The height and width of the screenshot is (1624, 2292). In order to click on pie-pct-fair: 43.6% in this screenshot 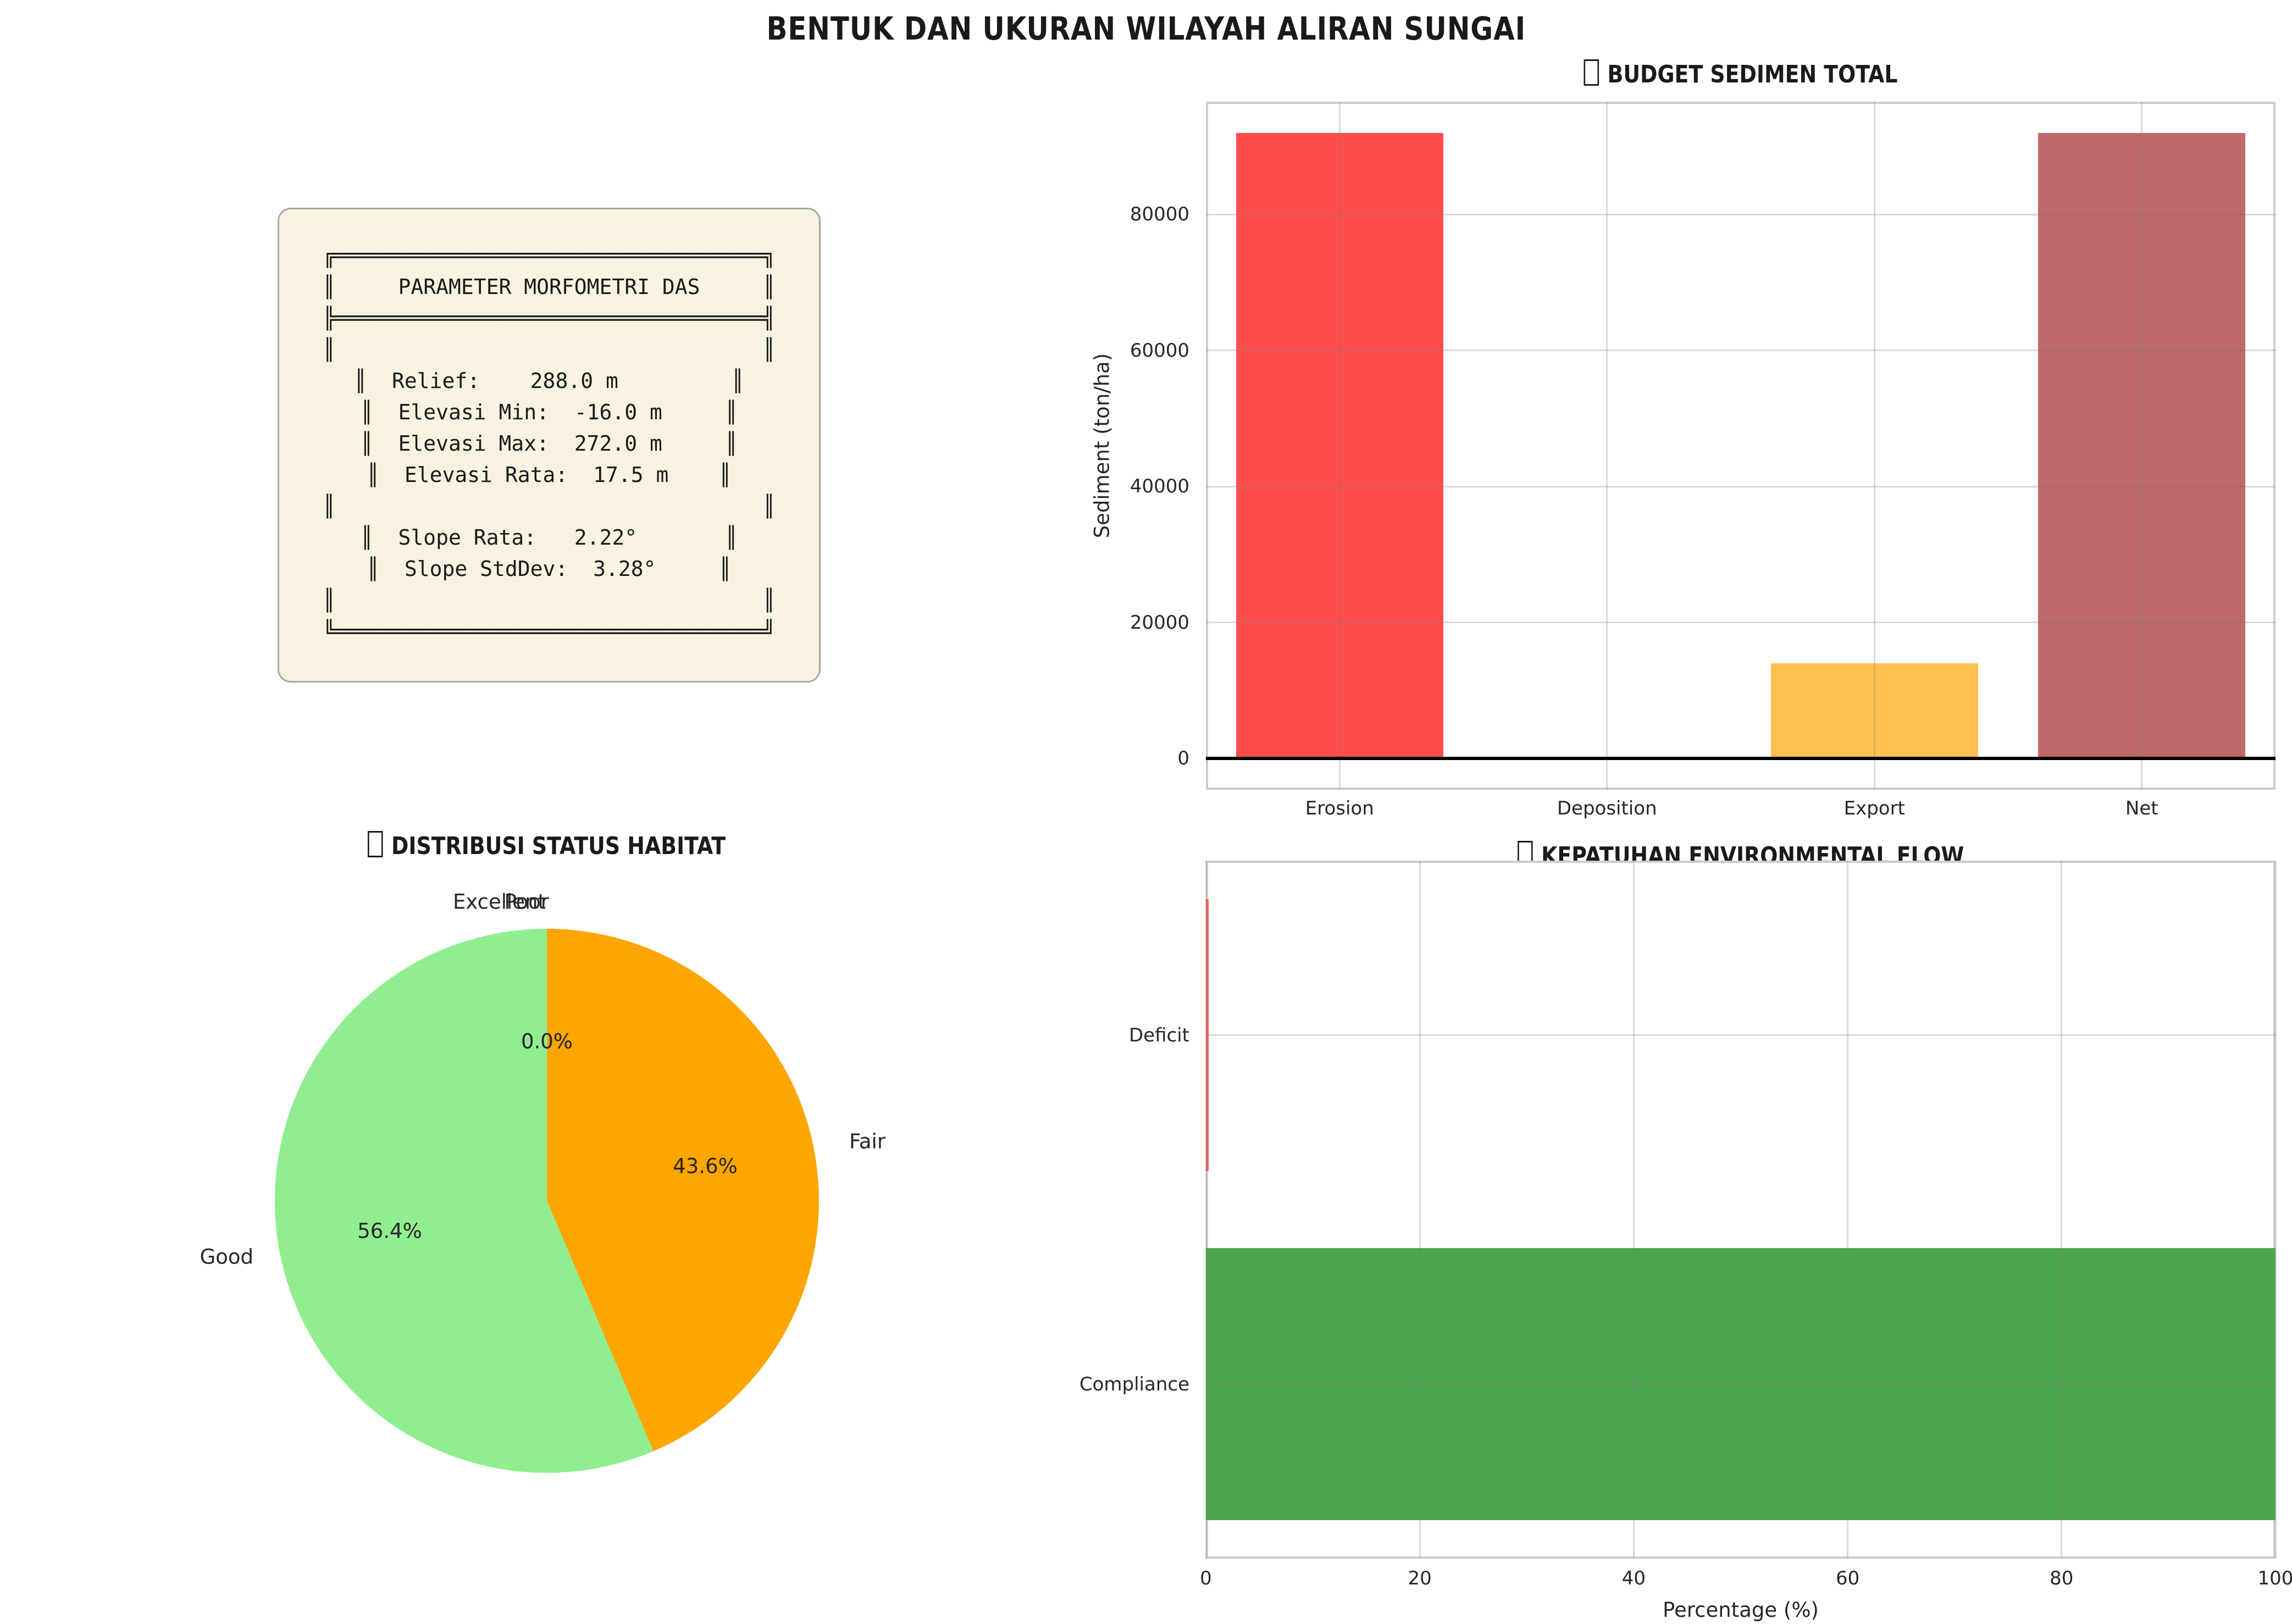, I will do `click(705, 1166)`.